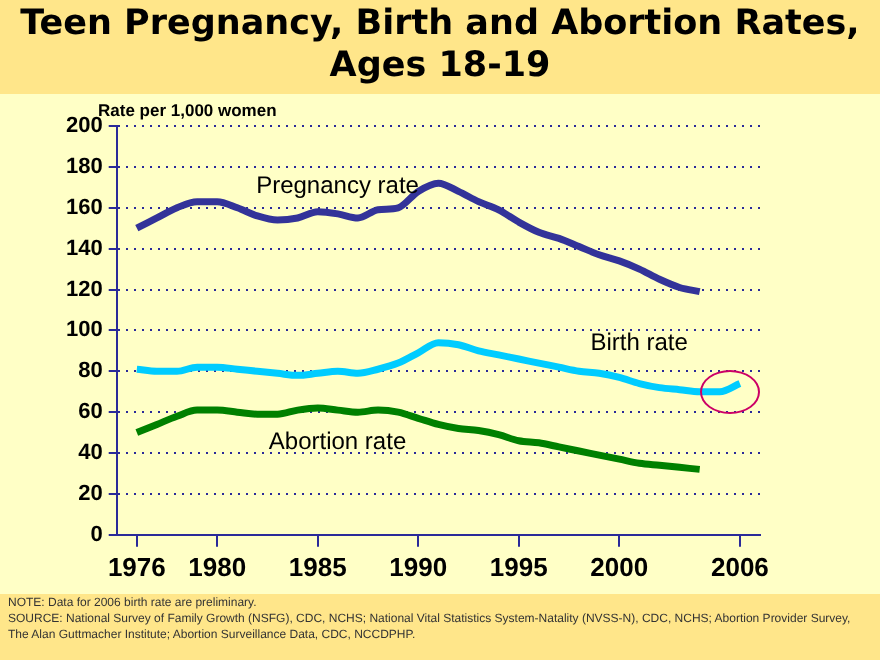 This screenshot has width=880, height=660. I want to click on x-tick-label: 1985, so click(317, 566).